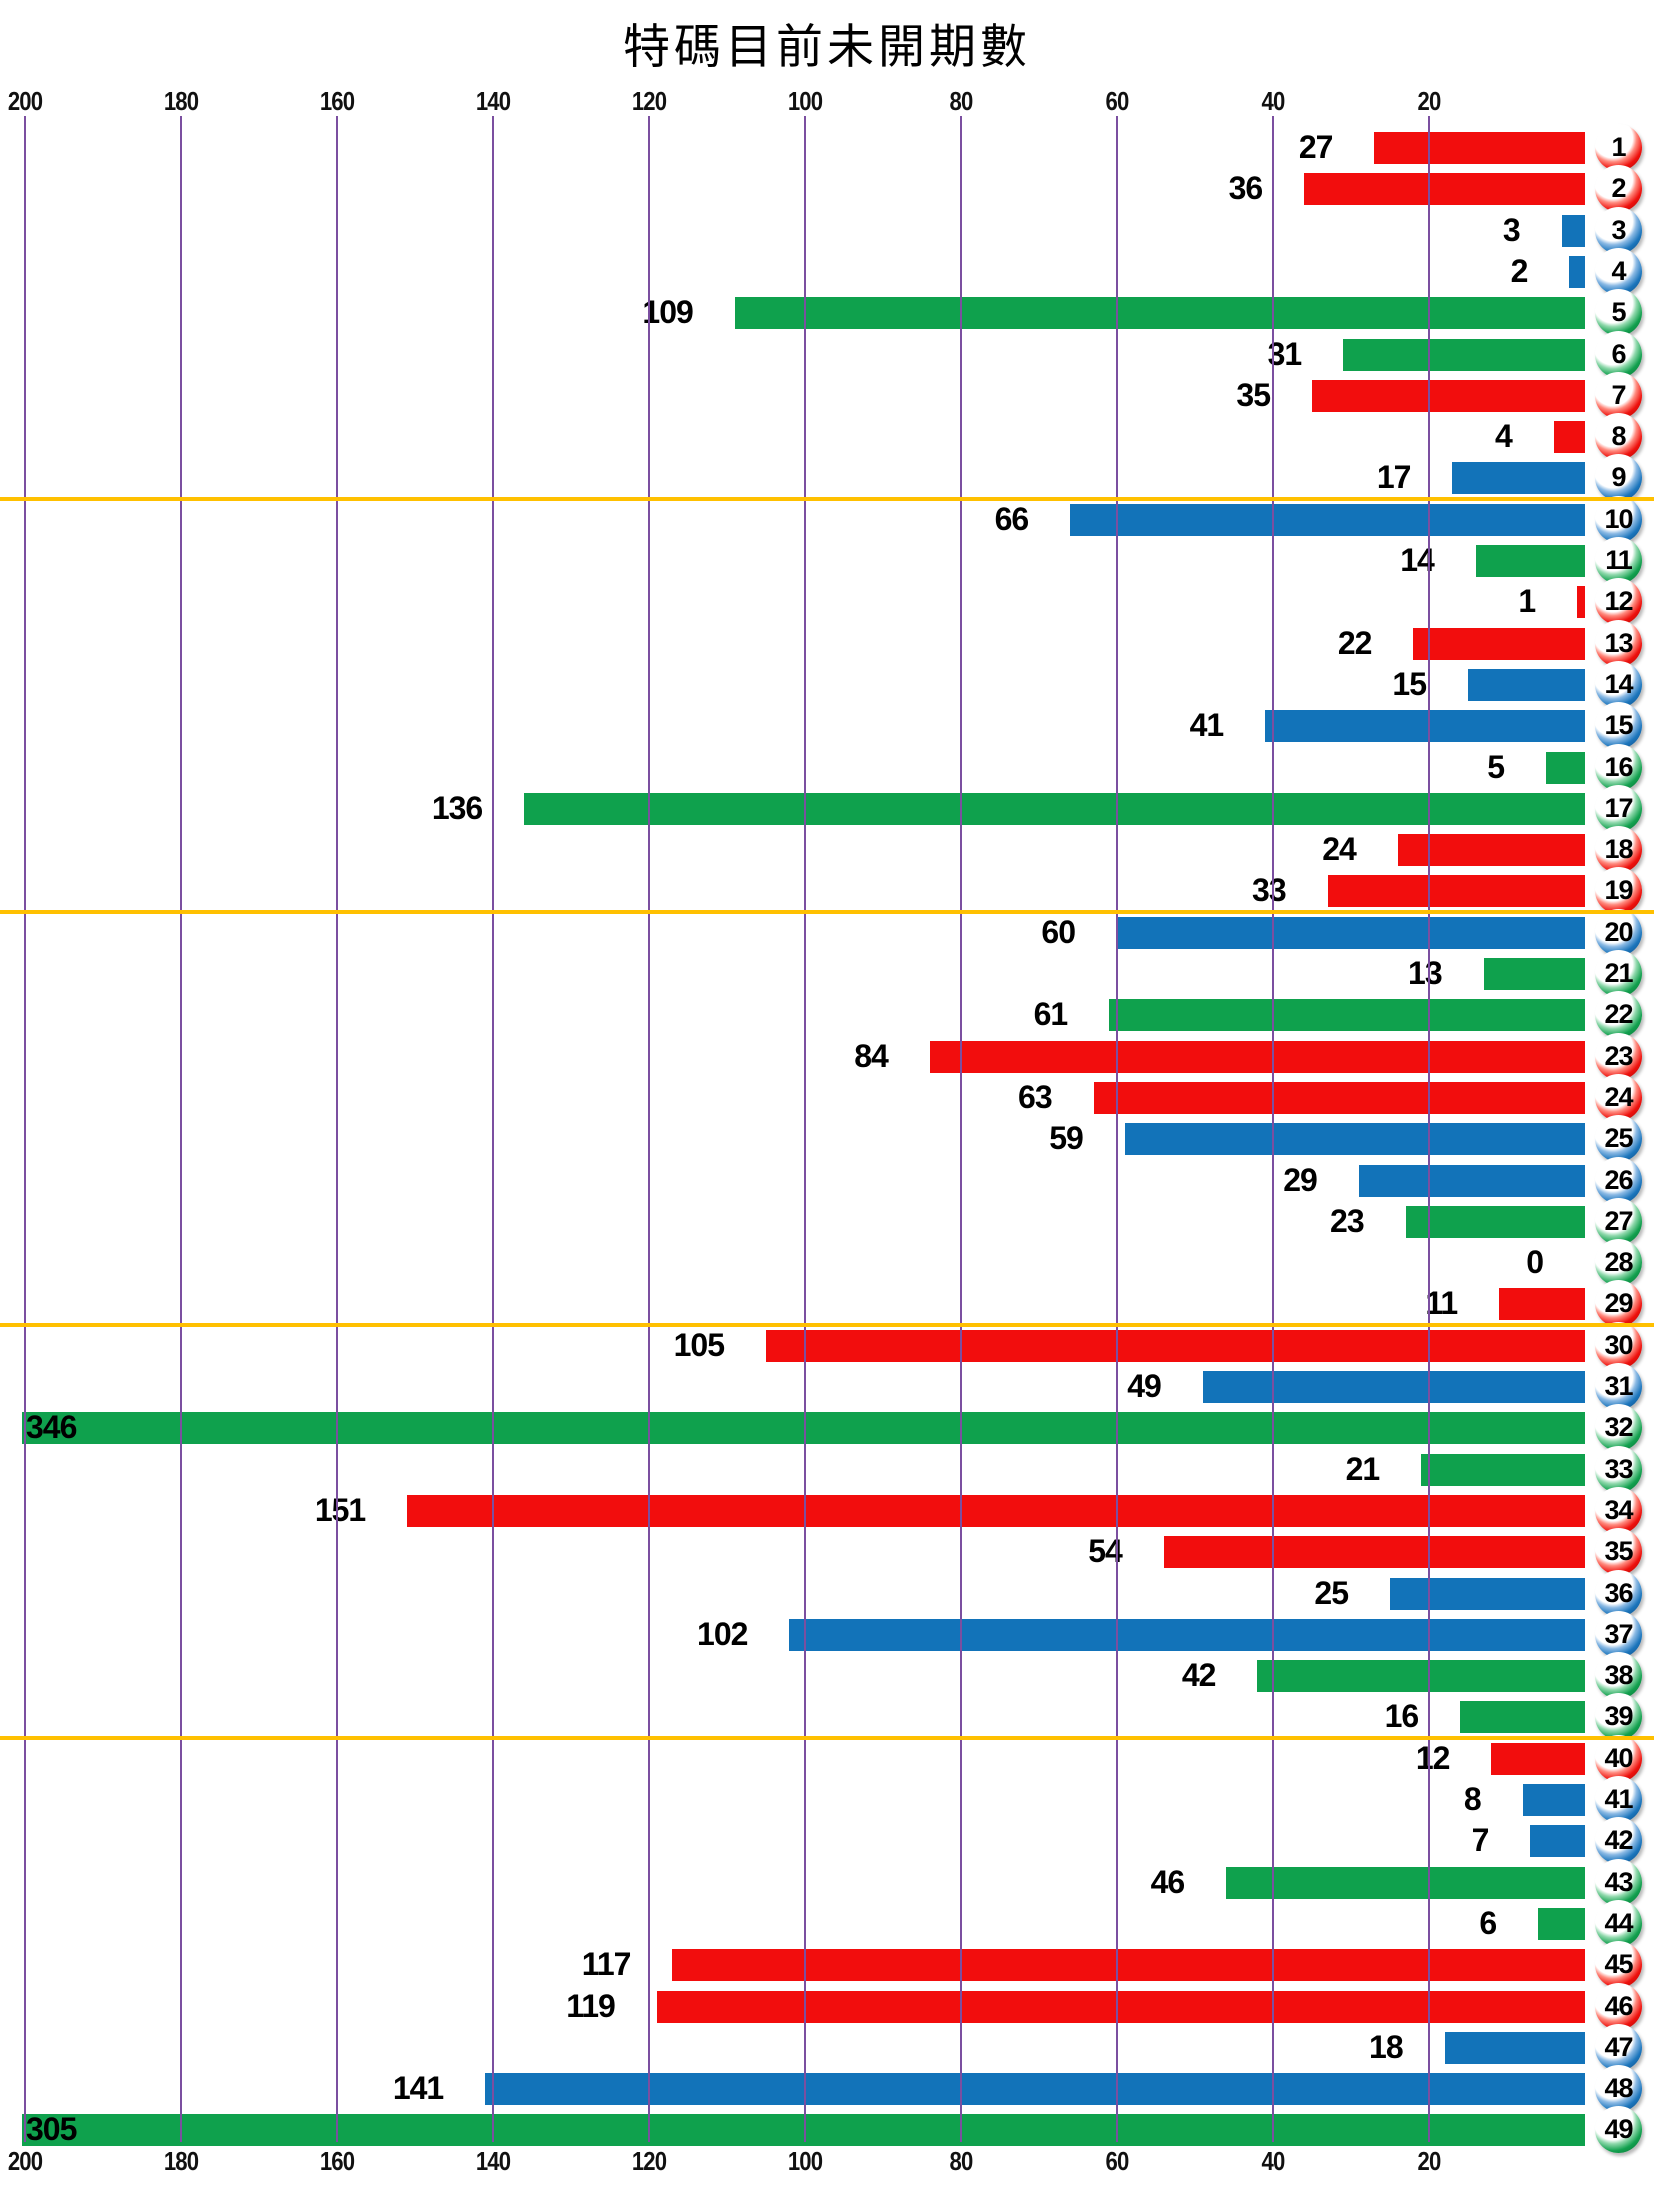  I want to click on chart-row: 60 20, so click(827, 932).